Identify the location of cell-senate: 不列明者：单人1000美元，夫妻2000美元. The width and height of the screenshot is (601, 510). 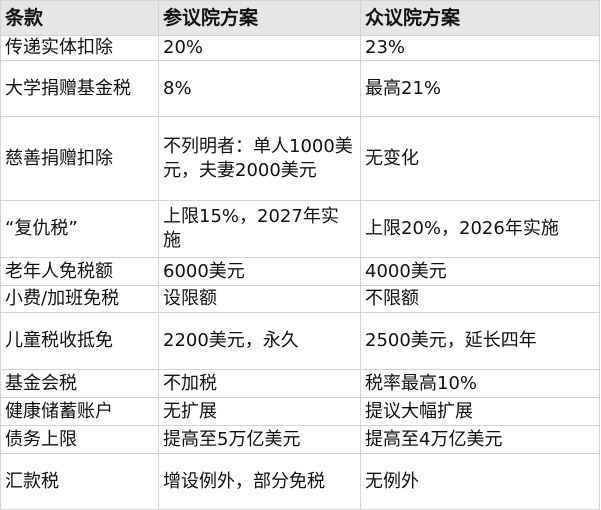
(259, 158).